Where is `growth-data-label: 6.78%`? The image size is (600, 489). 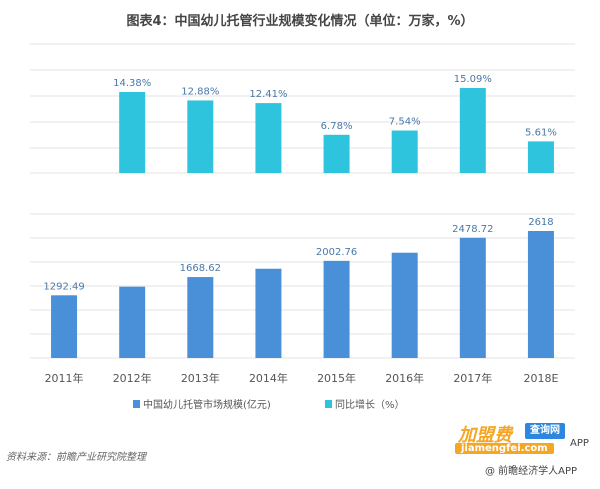
growth-data-label: 6.78% is located at coordinates (337, 126).